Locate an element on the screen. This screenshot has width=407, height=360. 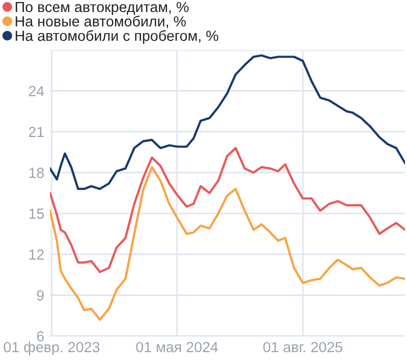
y-tick-label: 18 is located at coordinates (36, 173).